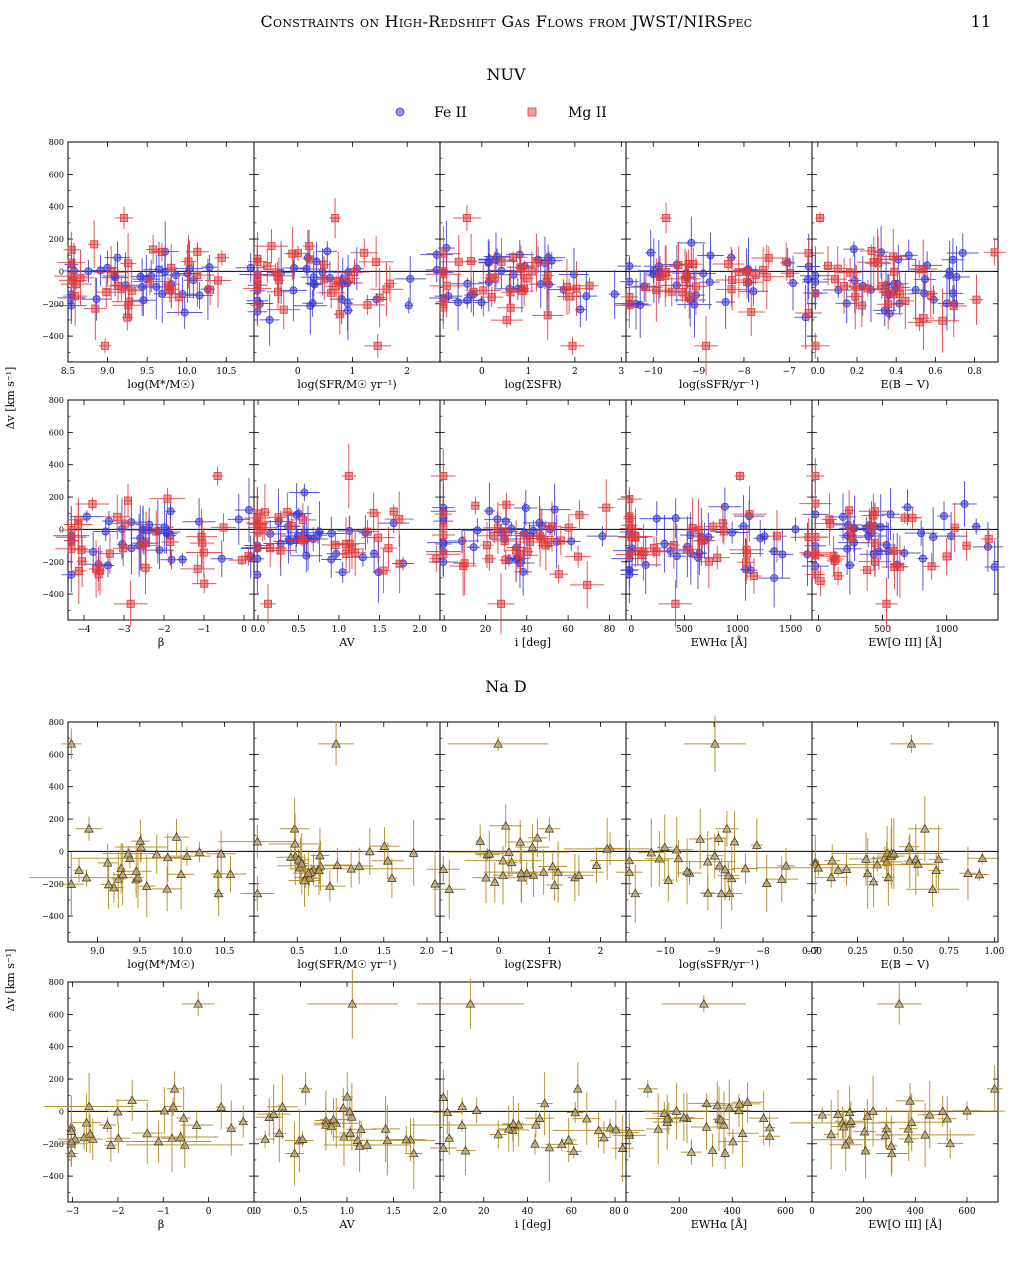  What do you see at coordinates (400, 112) in the screenshot?
I see `legend-fe-marker` at bounding box center [400, 112].